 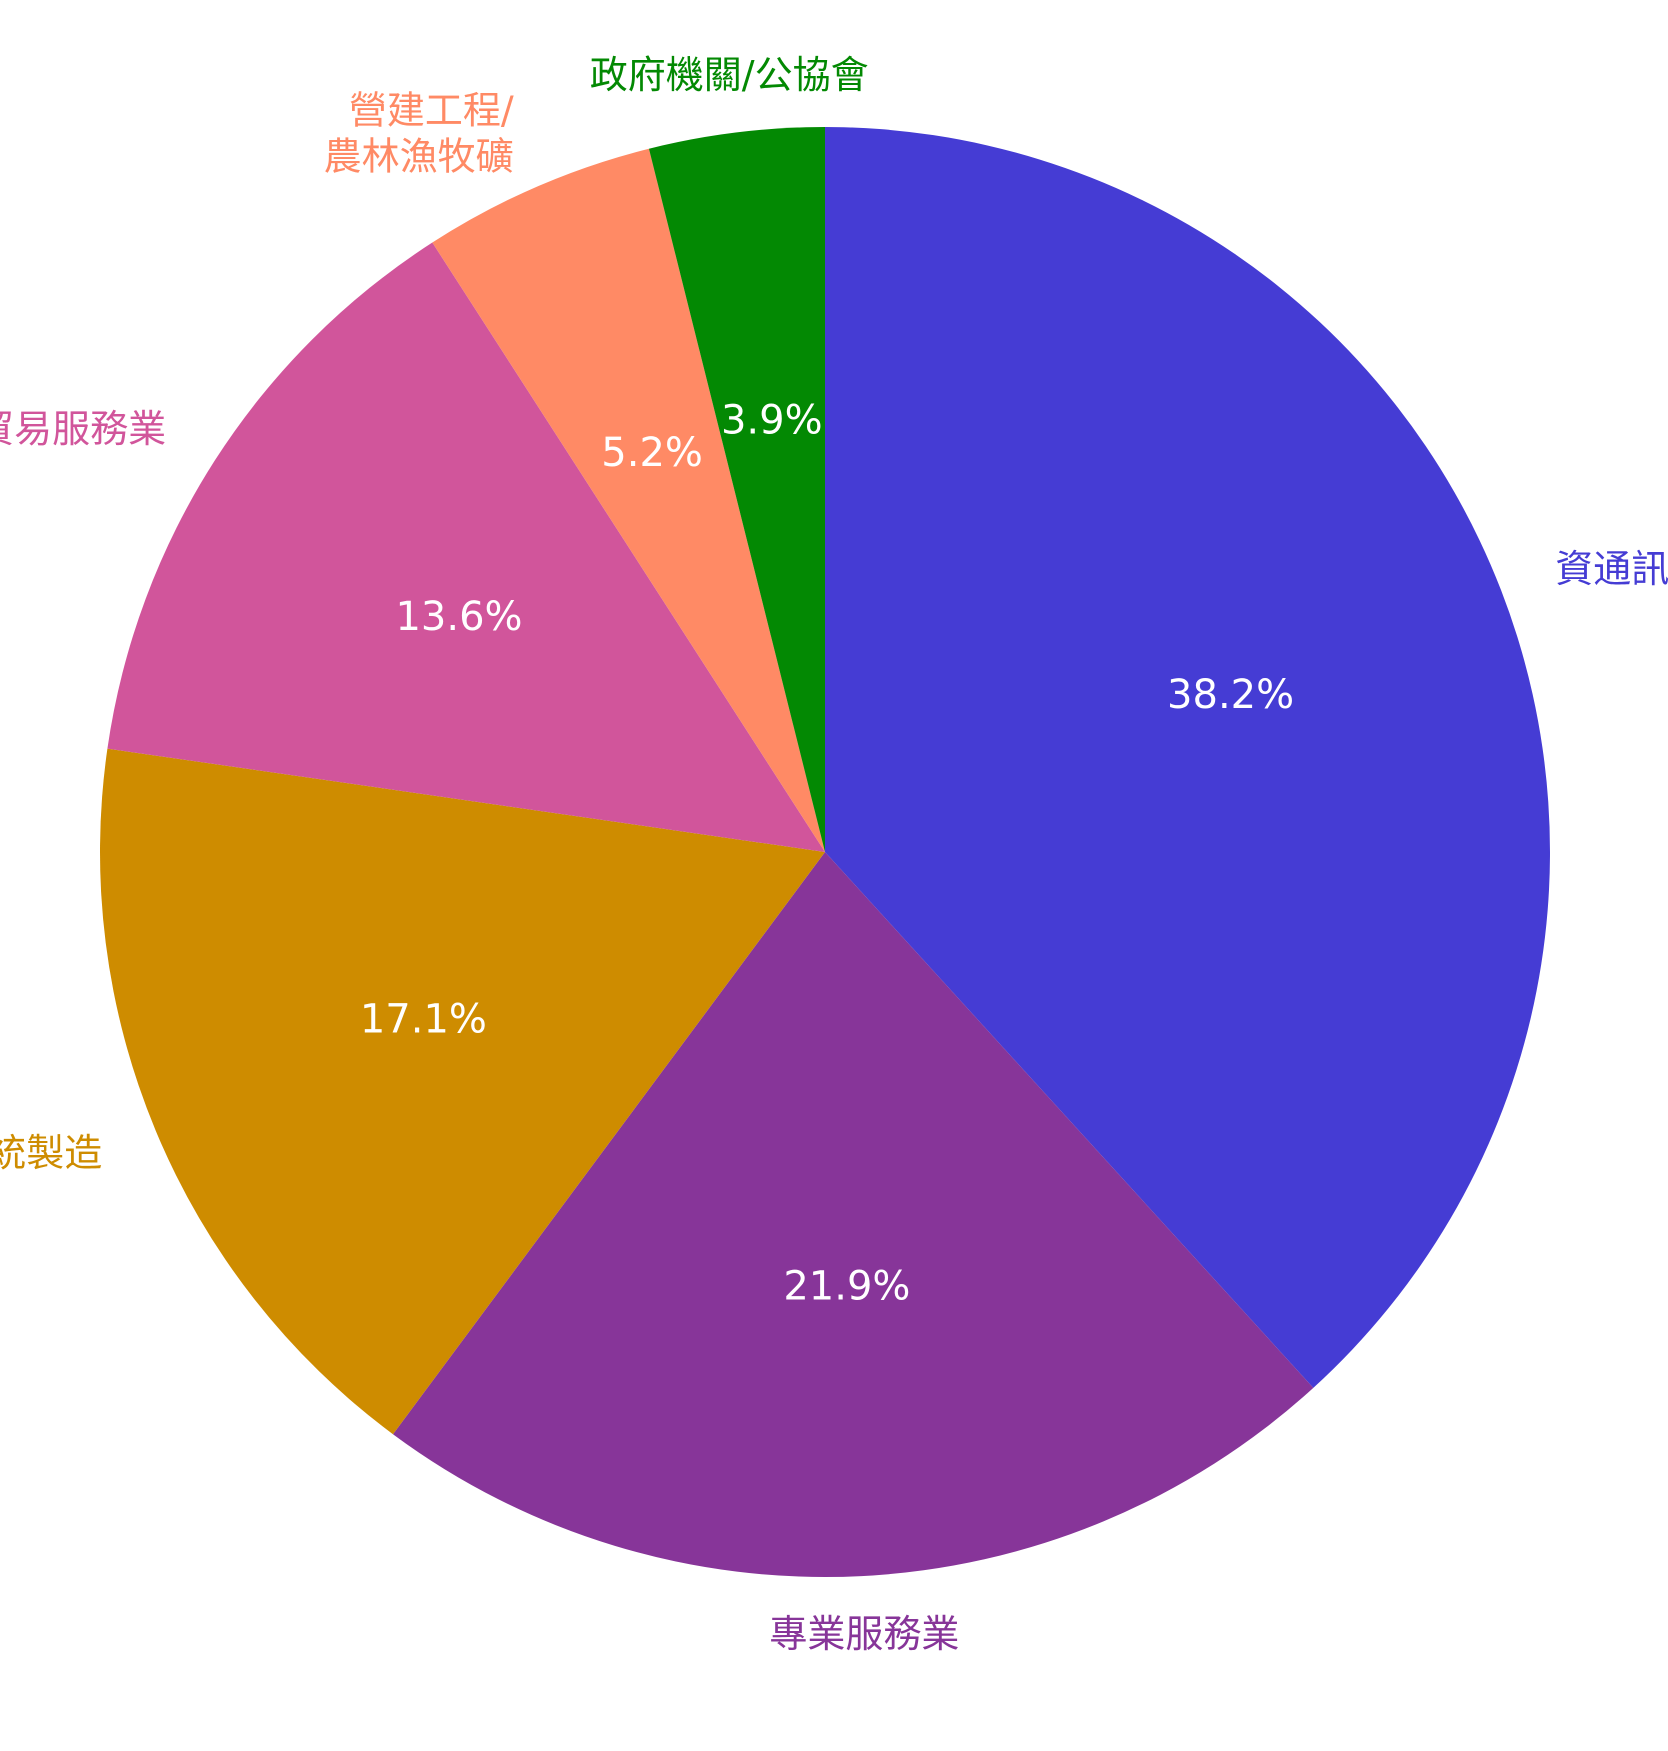 I want to click on slice-value-label-4: 5.2%, so click(x=652, y=453).